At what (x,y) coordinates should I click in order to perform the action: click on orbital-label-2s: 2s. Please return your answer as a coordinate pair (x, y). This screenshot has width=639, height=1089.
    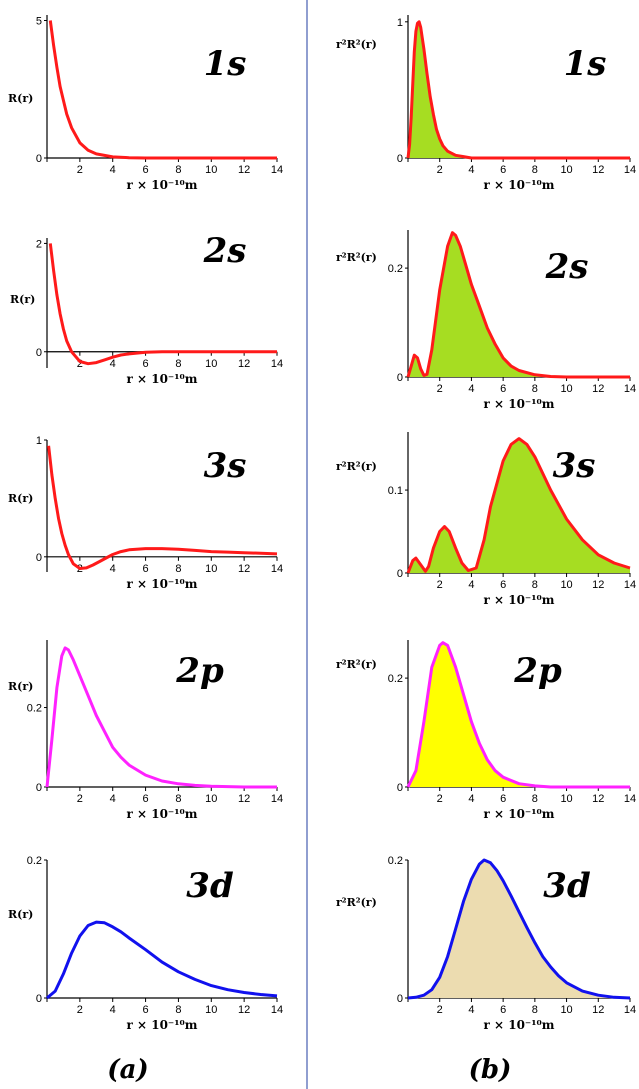
    Looking at the image, I should click on (225, 251).